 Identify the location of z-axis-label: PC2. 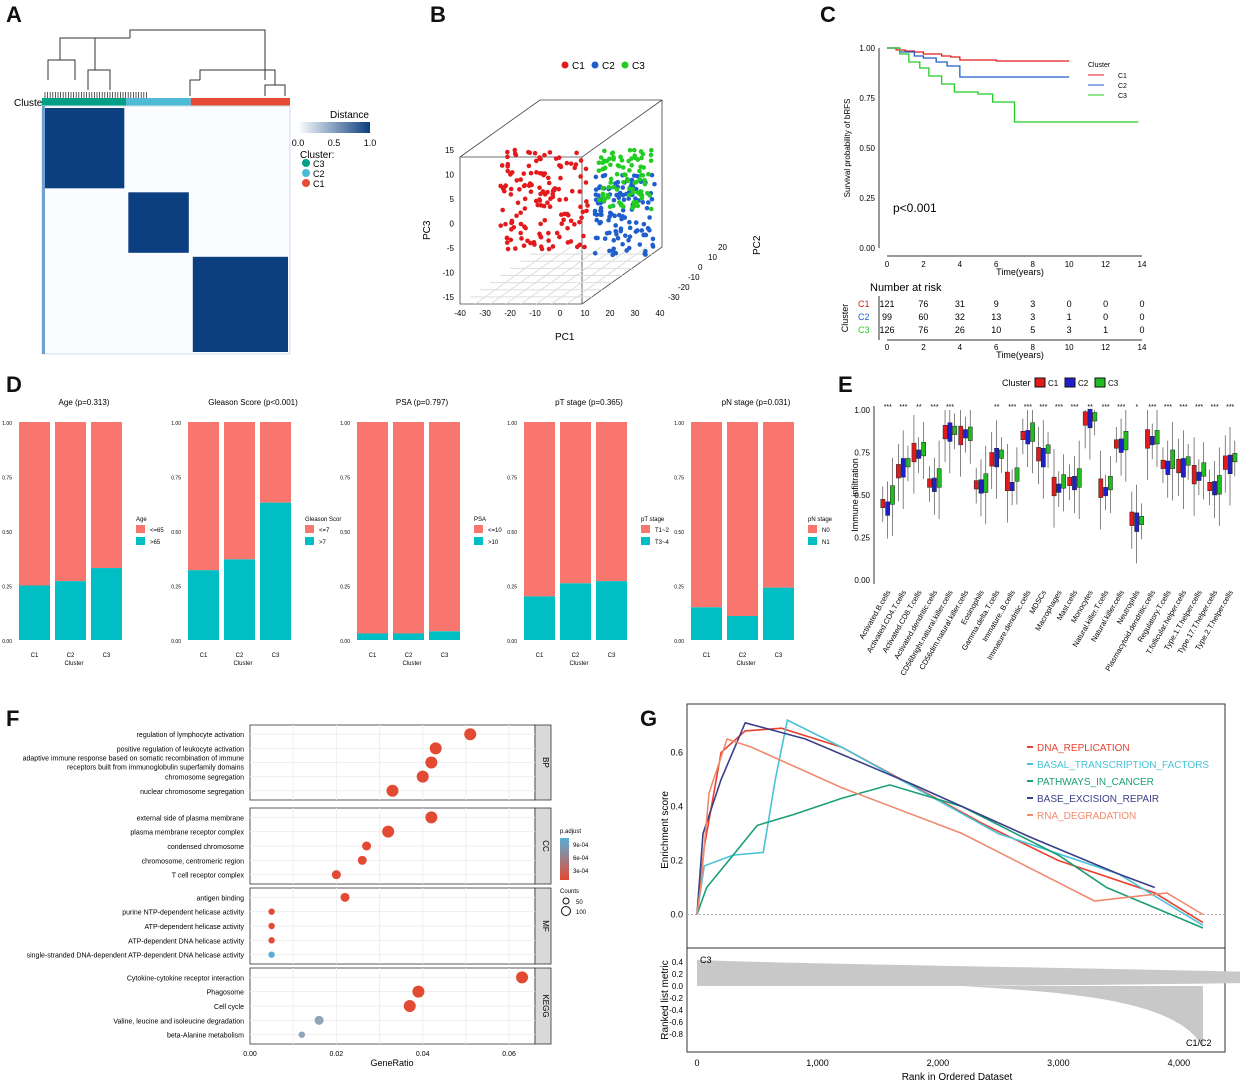
(757, 245).